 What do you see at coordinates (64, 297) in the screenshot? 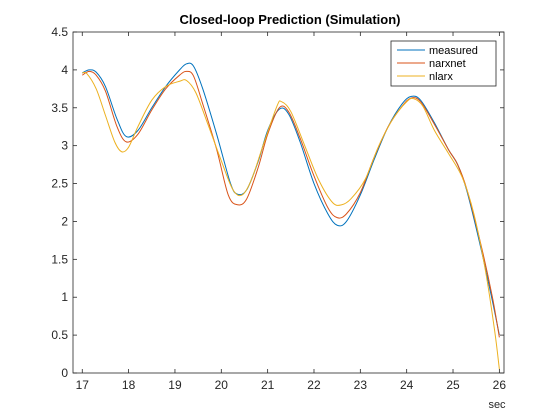
I see `y-tick-label: 1` at bounding box center [64, 297].